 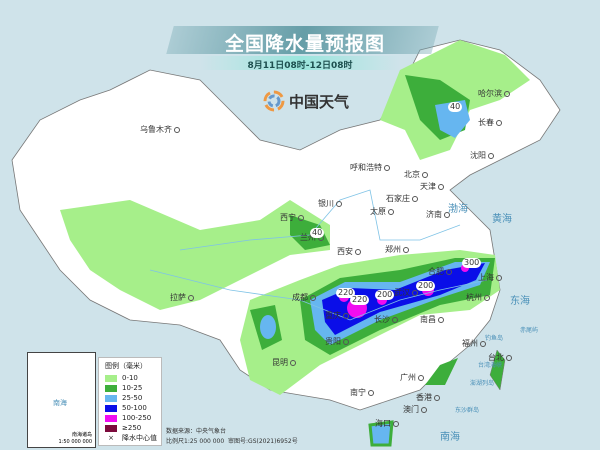 I want to click on city-name: 上海, so click(x=486, y=277).